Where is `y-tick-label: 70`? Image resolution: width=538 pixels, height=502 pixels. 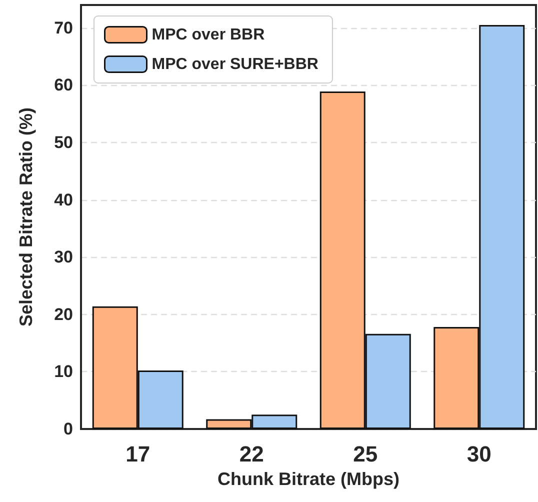
y-tick-label: 70 is located at coordinates (63, 28).